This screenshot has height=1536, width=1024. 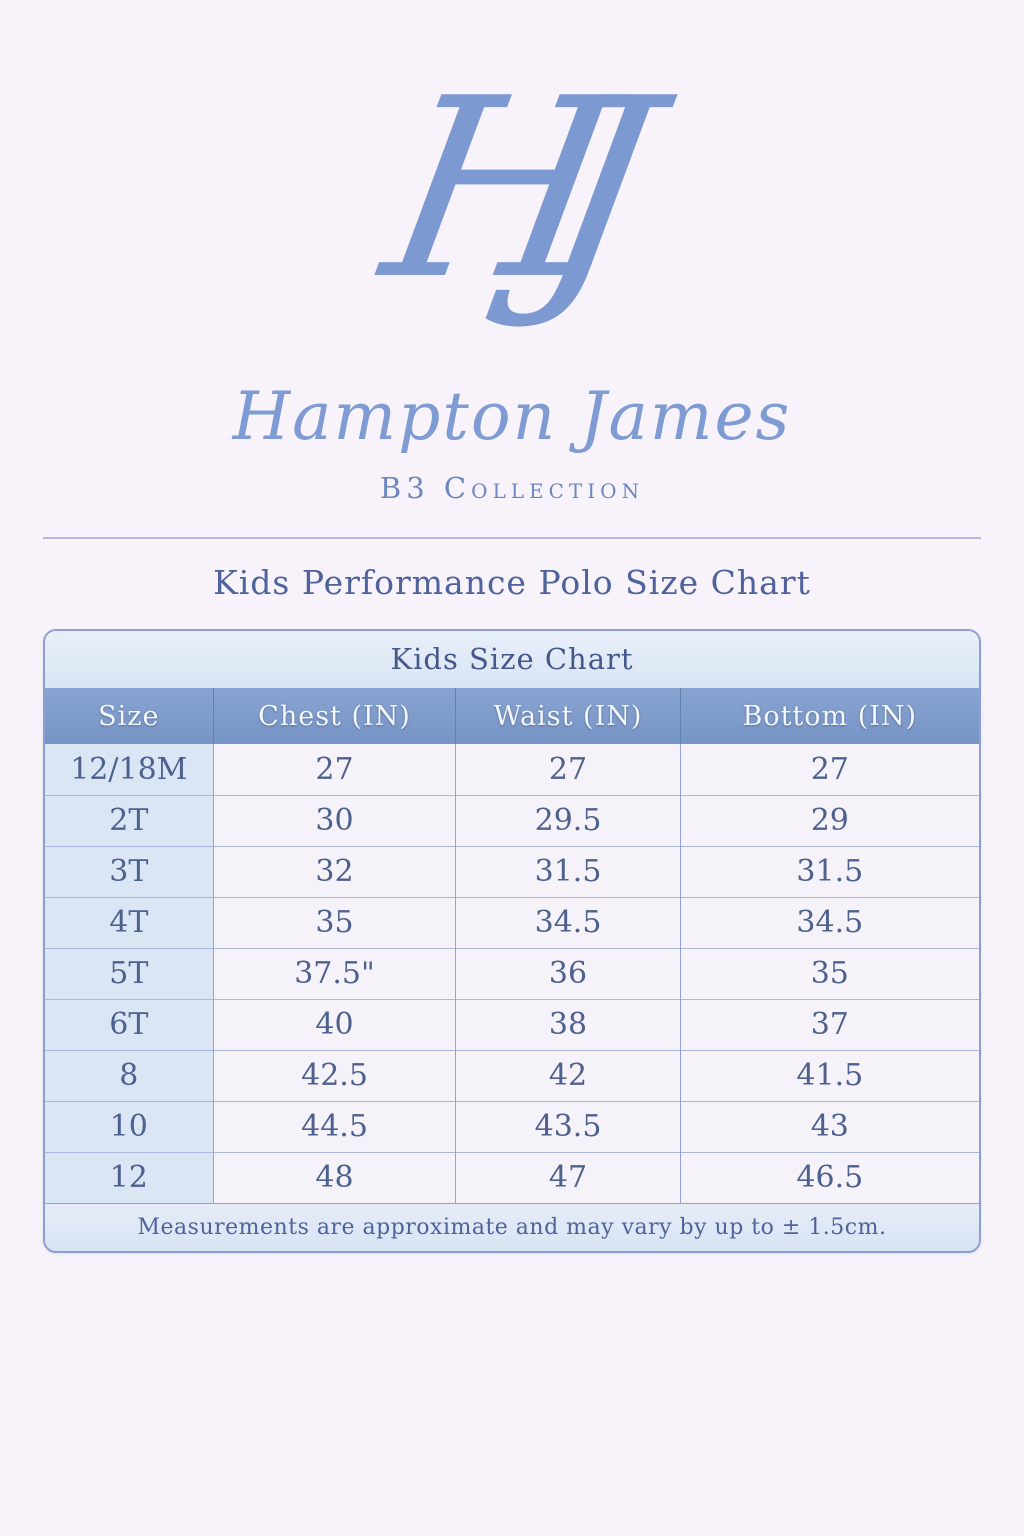 I want to click on waist-cell: 43.5, so click(x=568, y=1126).